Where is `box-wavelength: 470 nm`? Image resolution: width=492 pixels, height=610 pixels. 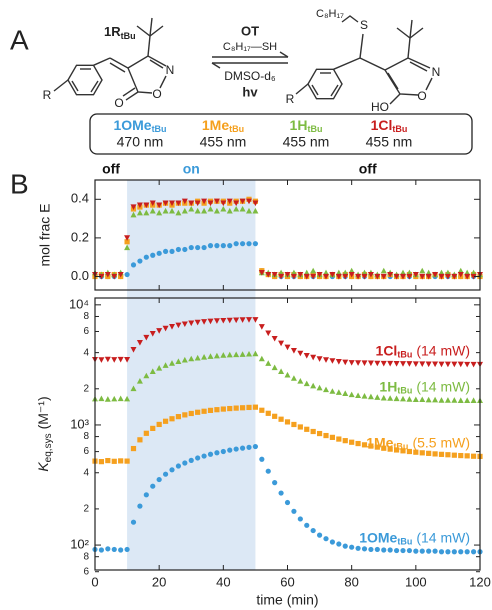
box-wavelength: 470 nm is located at coordinates (140, 142).